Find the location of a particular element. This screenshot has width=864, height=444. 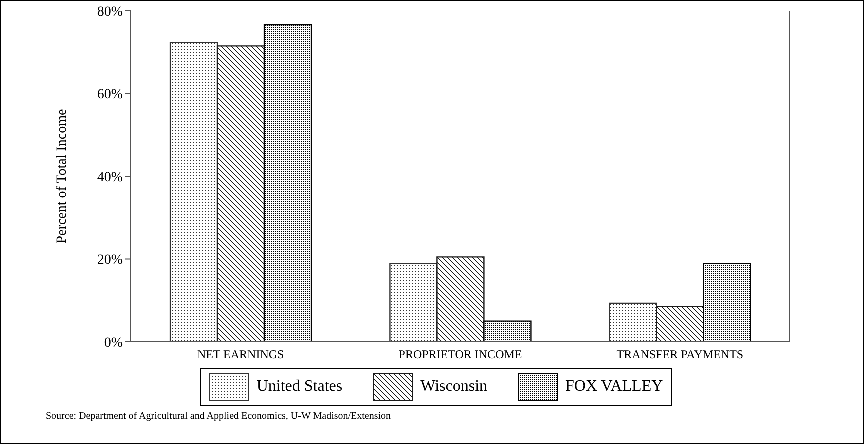

y-axis-title: Percent of Total Income is located at coordinates (62, 176).